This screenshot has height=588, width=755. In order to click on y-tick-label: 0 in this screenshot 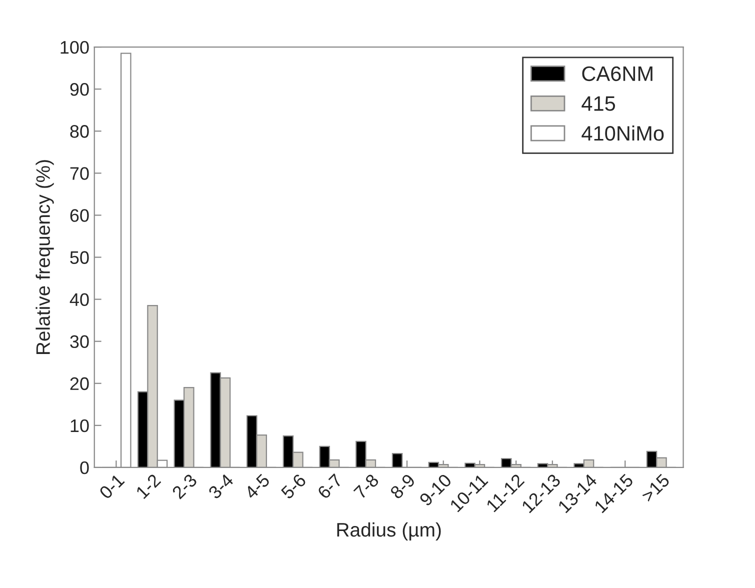, I will do `click(84, 467)`.